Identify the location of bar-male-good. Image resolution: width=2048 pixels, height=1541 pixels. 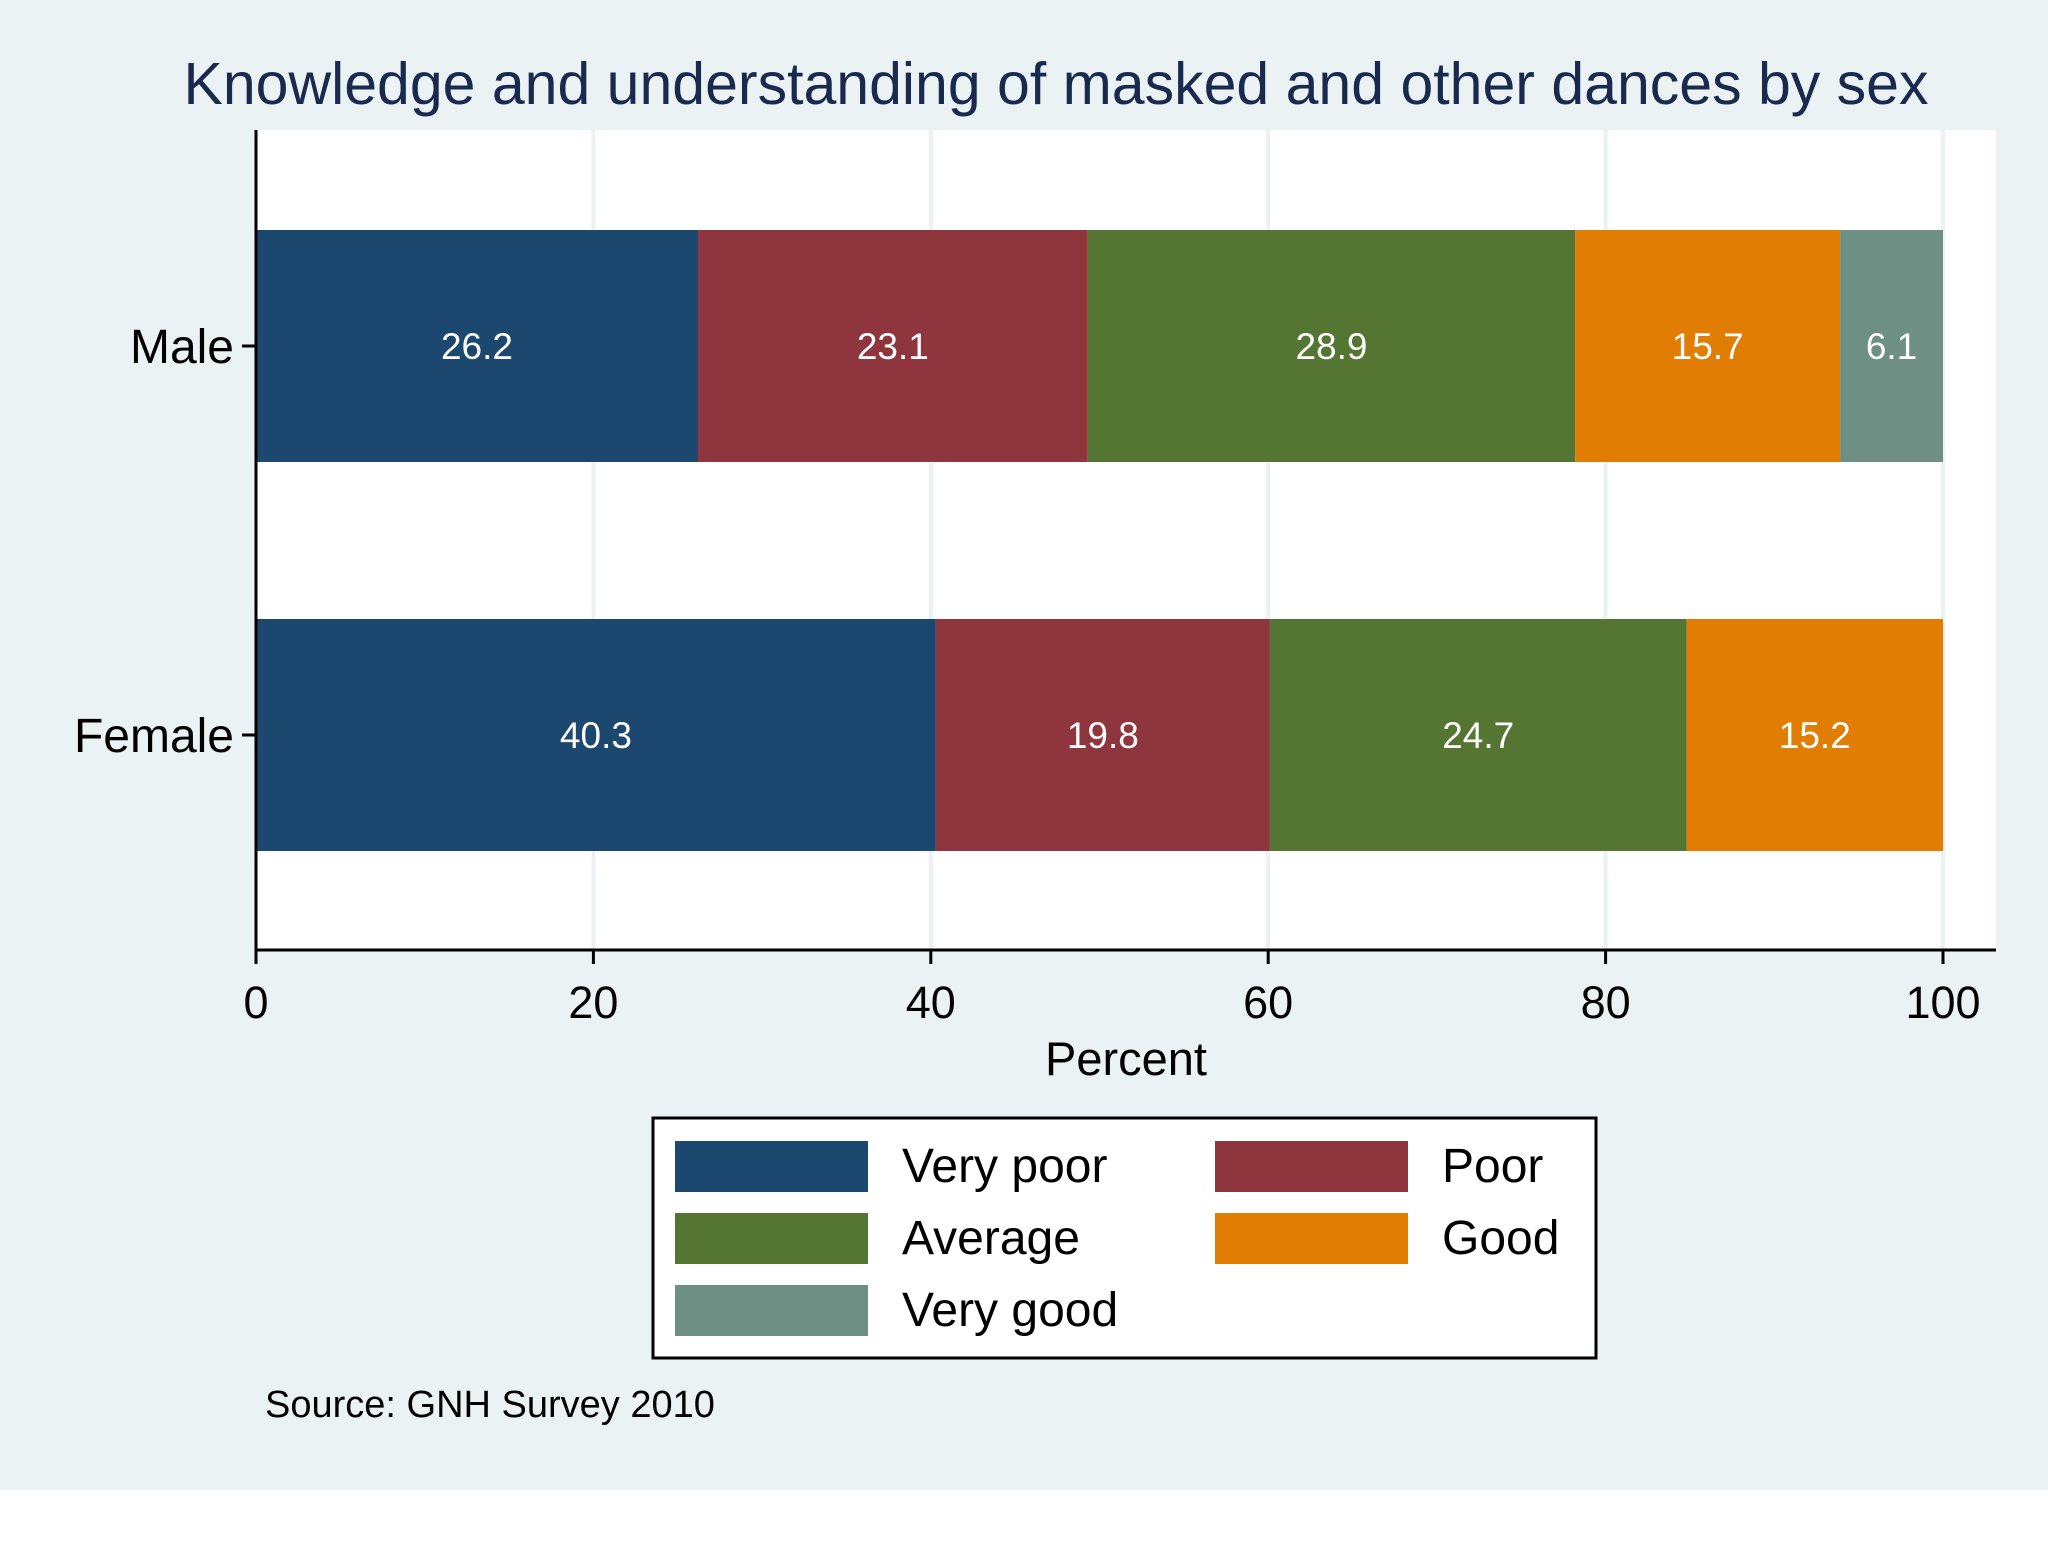
(1708, 346).